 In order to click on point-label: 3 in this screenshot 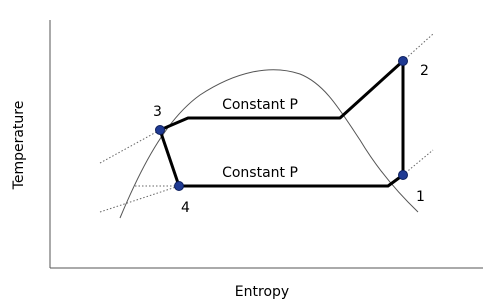, I will do `click(157, 112)`.